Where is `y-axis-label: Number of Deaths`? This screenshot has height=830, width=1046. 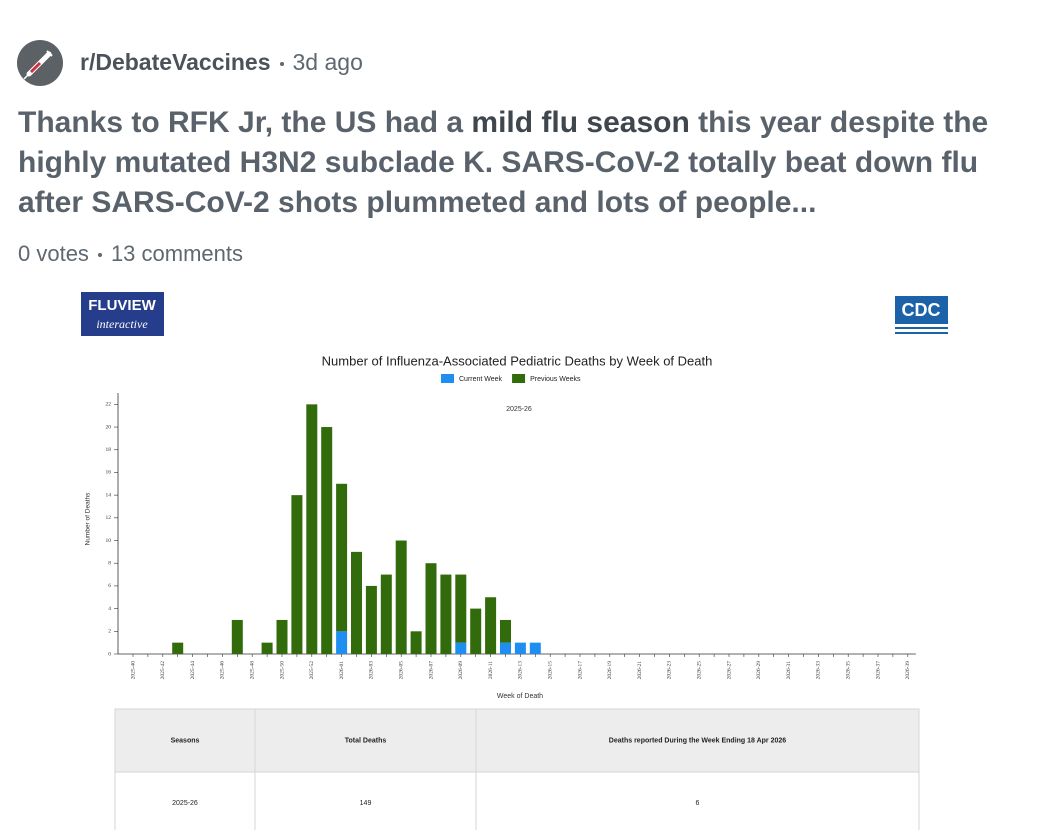
y-axis-label: Number of Deaths is located at coordinates (88, 518).